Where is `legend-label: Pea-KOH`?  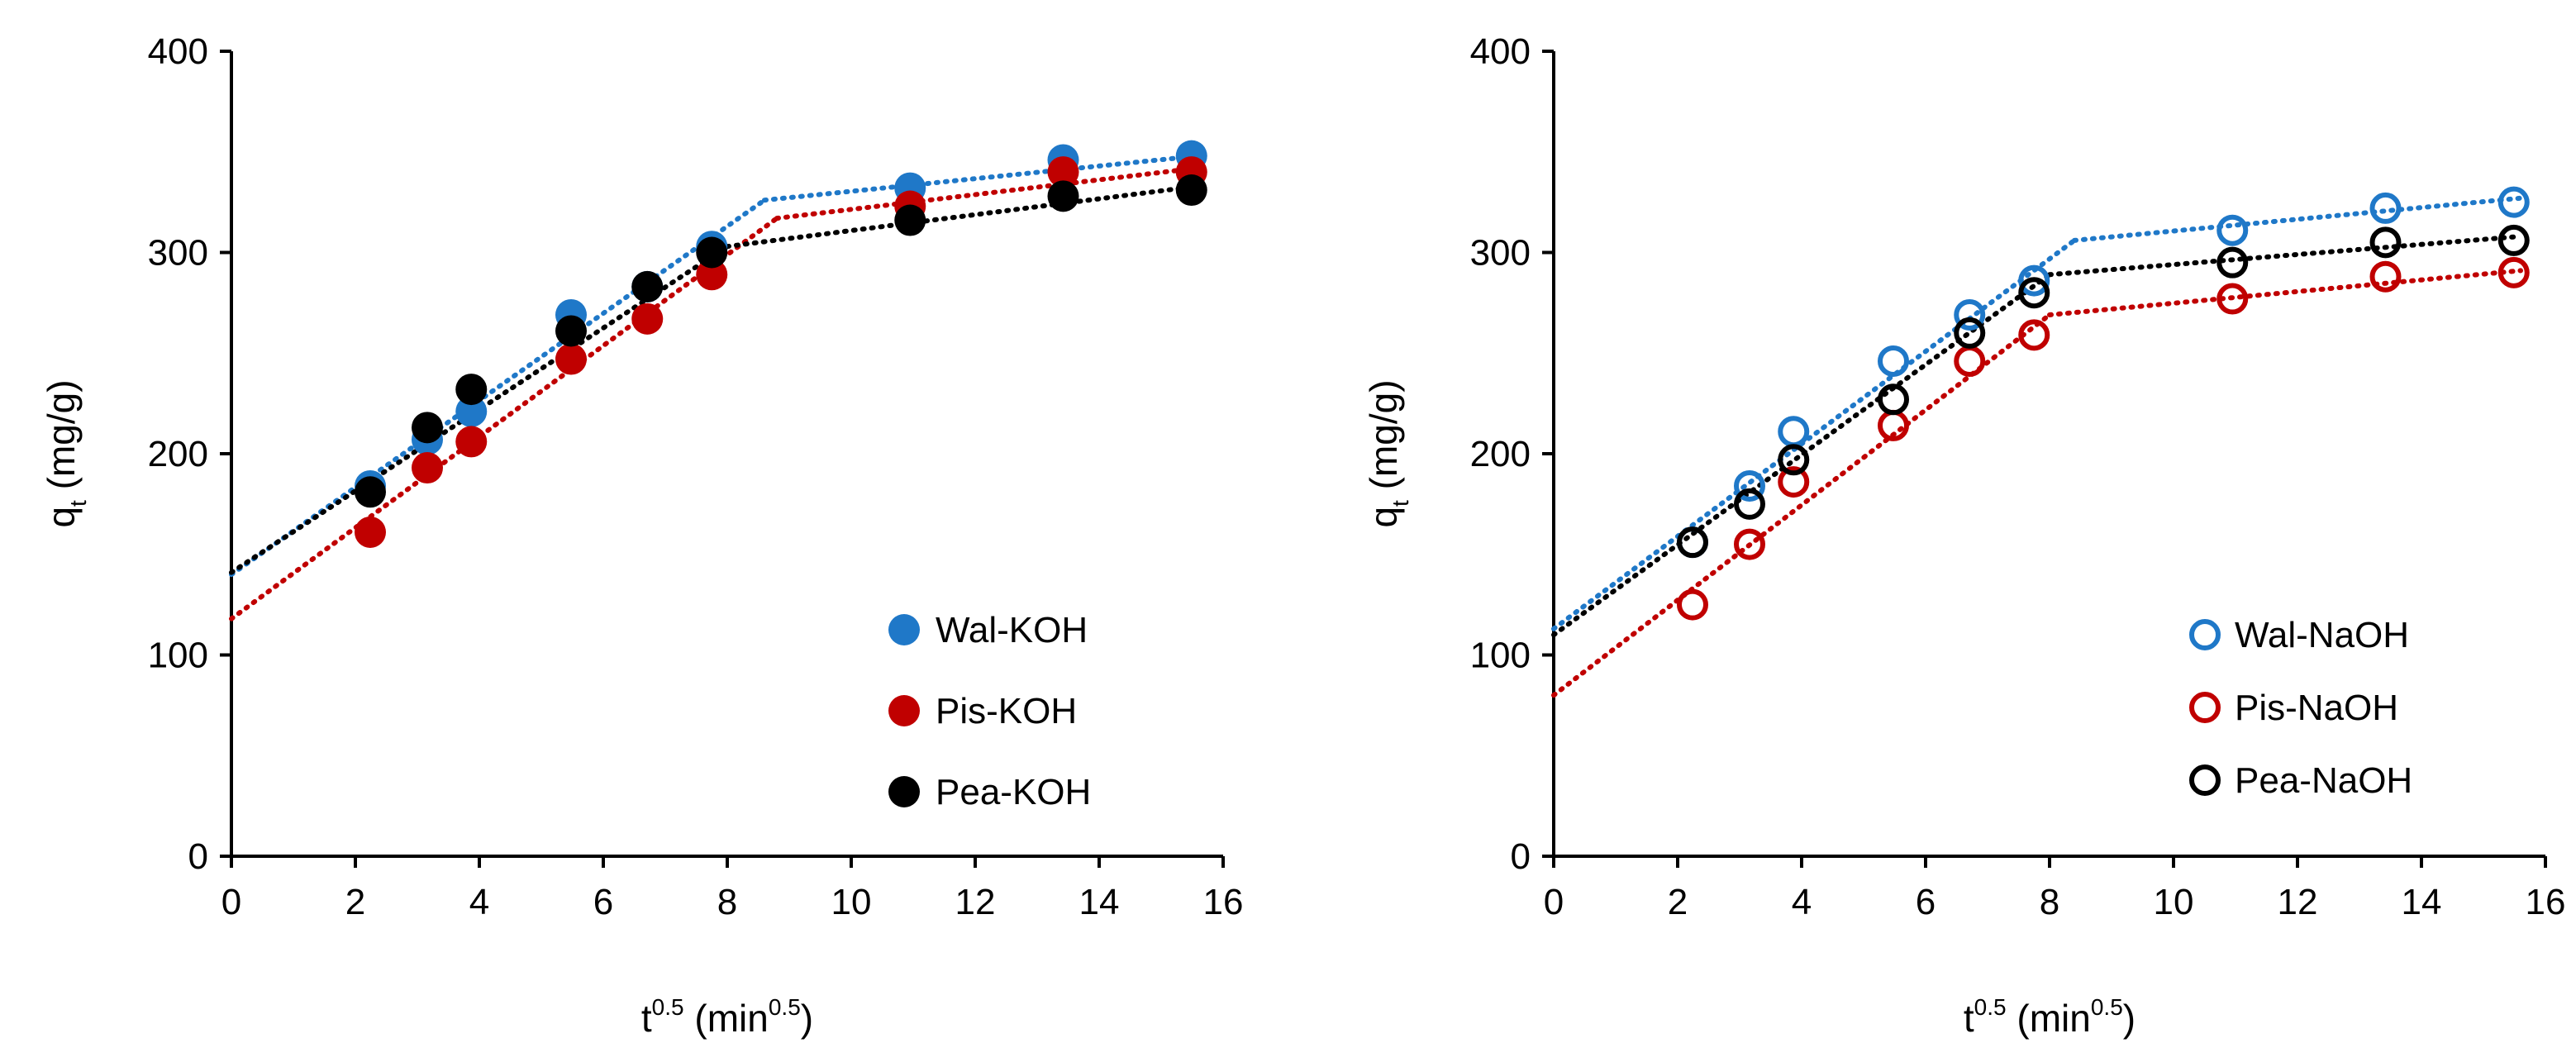
legend-label: Pea-KOH is located at coordinates (1014, 792).